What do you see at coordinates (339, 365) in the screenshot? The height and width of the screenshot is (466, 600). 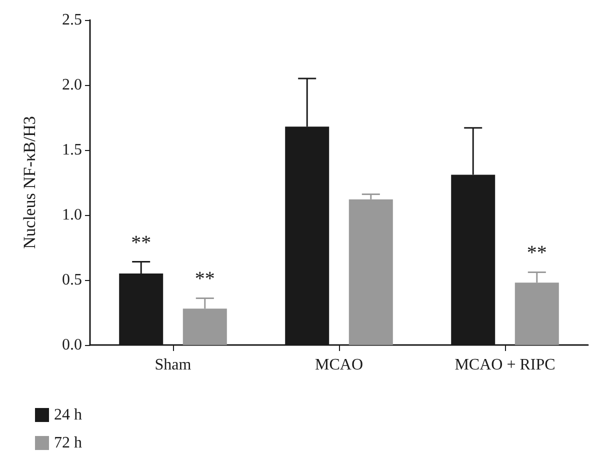 I see `x-tick-label: MCAO` at bounding box center [339, 365].